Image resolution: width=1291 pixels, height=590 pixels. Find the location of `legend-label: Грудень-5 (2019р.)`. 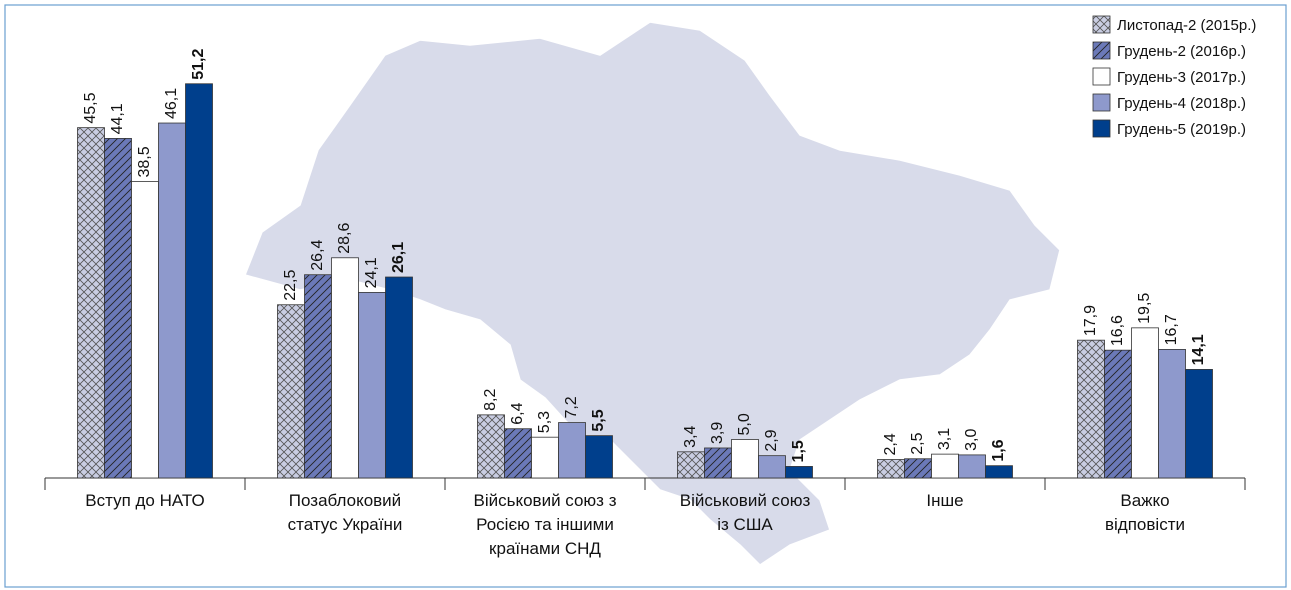

legend-label: Грудень-5 (2019р.) is located at coordinates (1181, 129).